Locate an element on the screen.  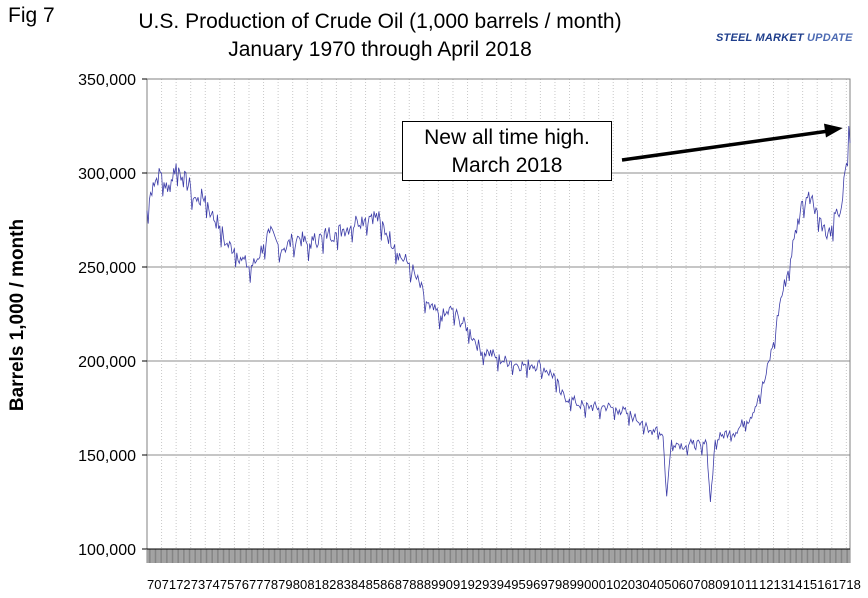
y-tick-label: 300,000 is located at coordinates (107, 174).